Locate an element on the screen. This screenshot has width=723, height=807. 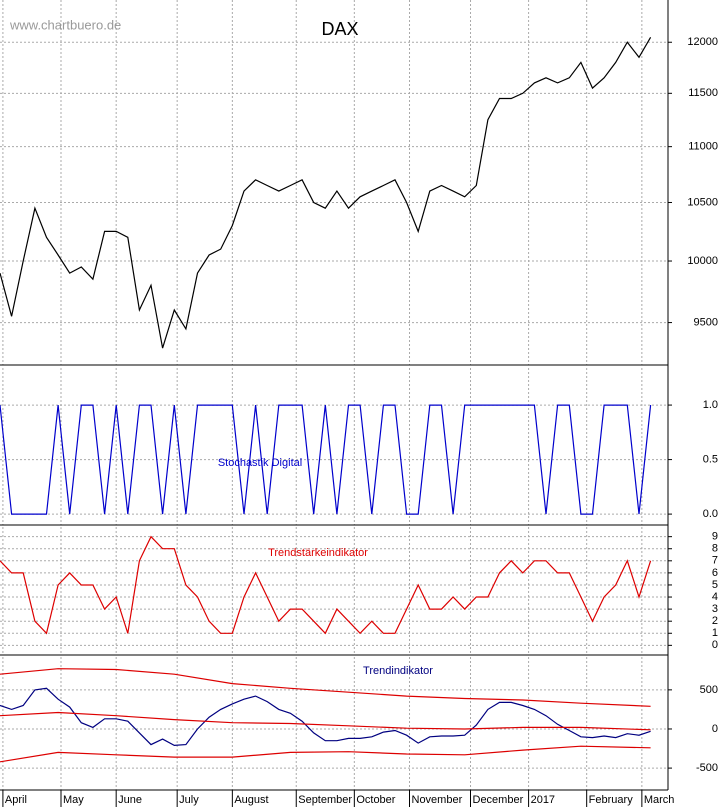
y-tick-label: 11500 is located at coordinates (703, 93).